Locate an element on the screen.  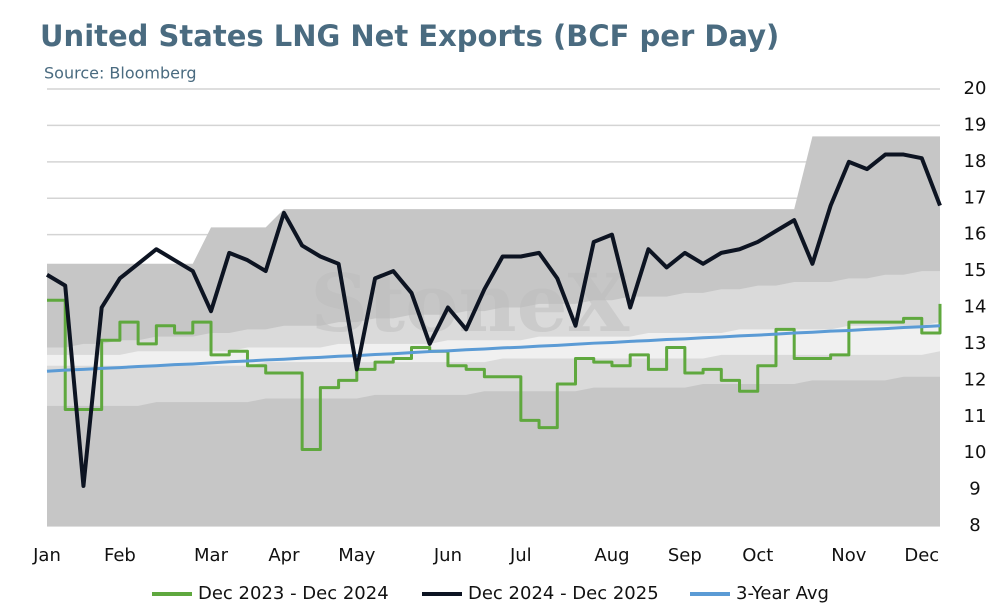
x-tick-label: Oct is located at coordinates (757, 555).